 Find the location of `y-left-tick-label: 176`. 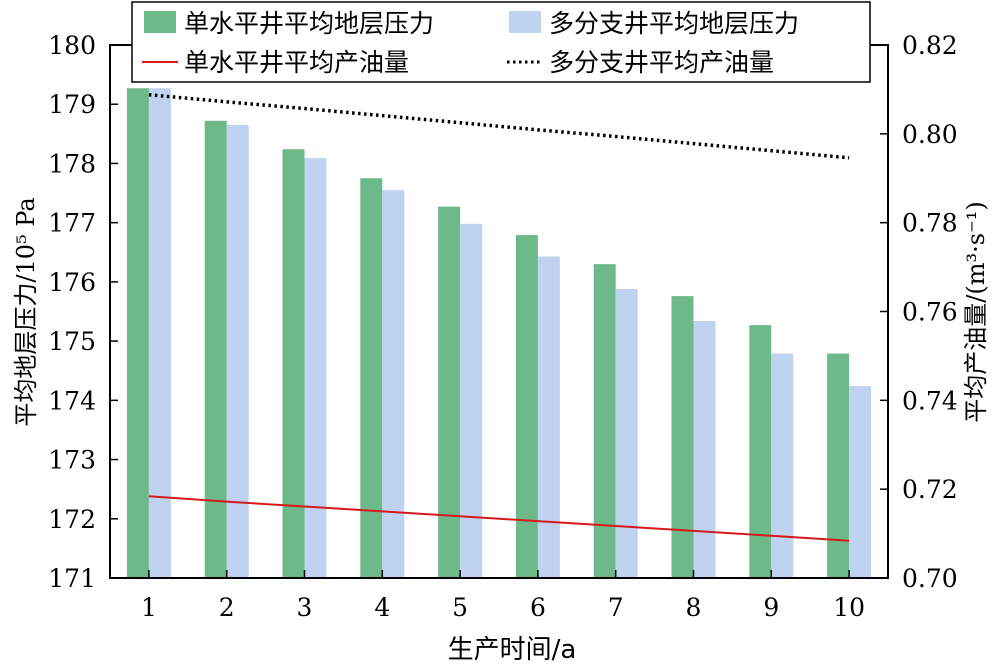

y-left-tick-label: 176 is located at coordinates (72, 282).